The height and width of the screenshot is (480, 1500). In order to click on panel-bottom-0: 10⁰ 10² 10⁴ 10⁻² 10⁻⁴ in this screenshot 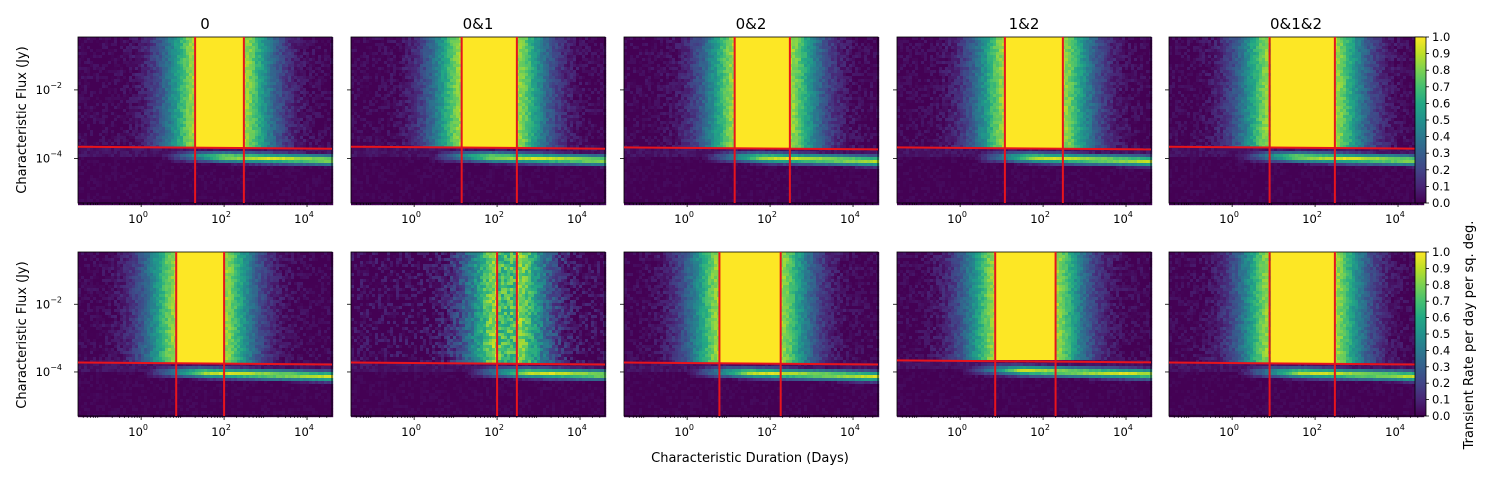, I will do `click(185, 345)`.